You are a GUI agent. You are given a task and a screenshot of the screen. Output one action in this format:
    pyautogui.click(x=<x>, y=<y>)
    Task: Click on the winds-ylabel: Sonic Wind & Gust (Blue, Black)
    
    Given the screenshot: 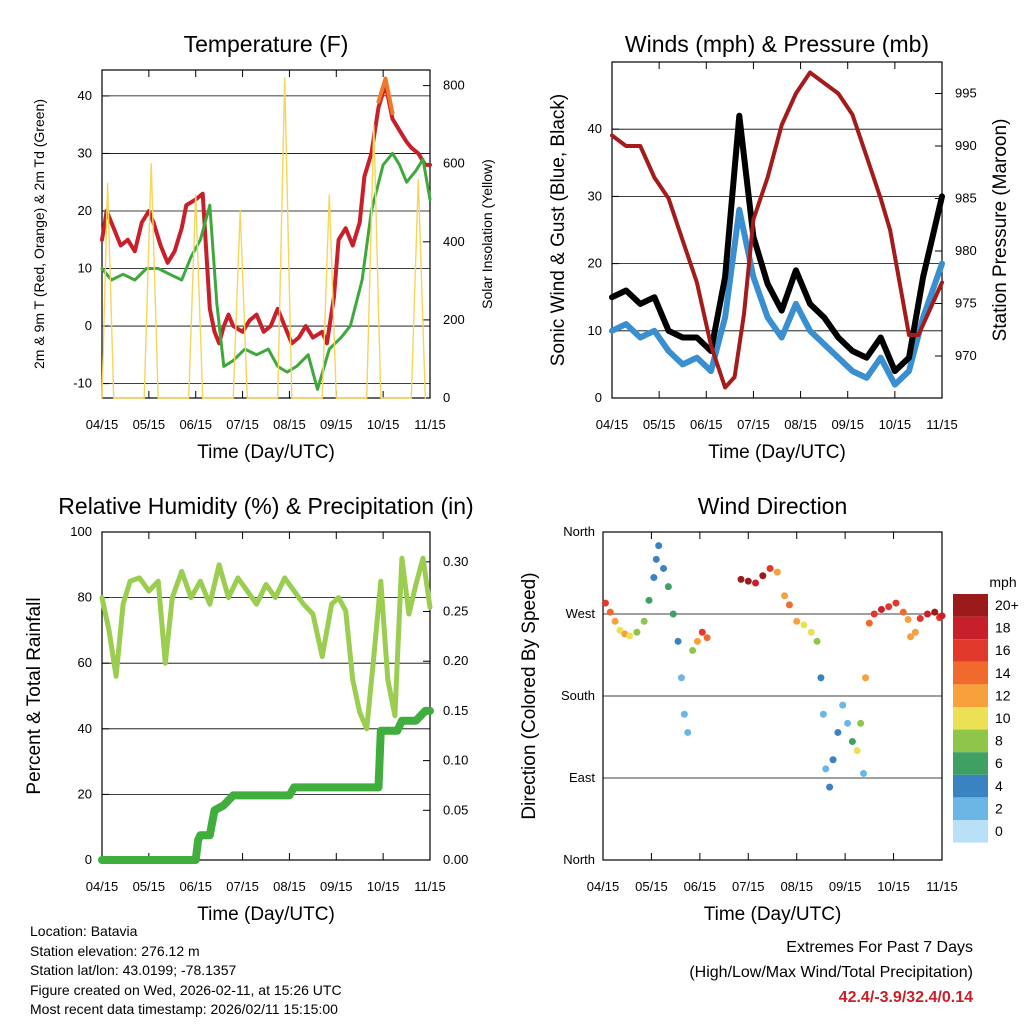 What is the action you would take?
    pyautogui.click(x=558, y=230)
    